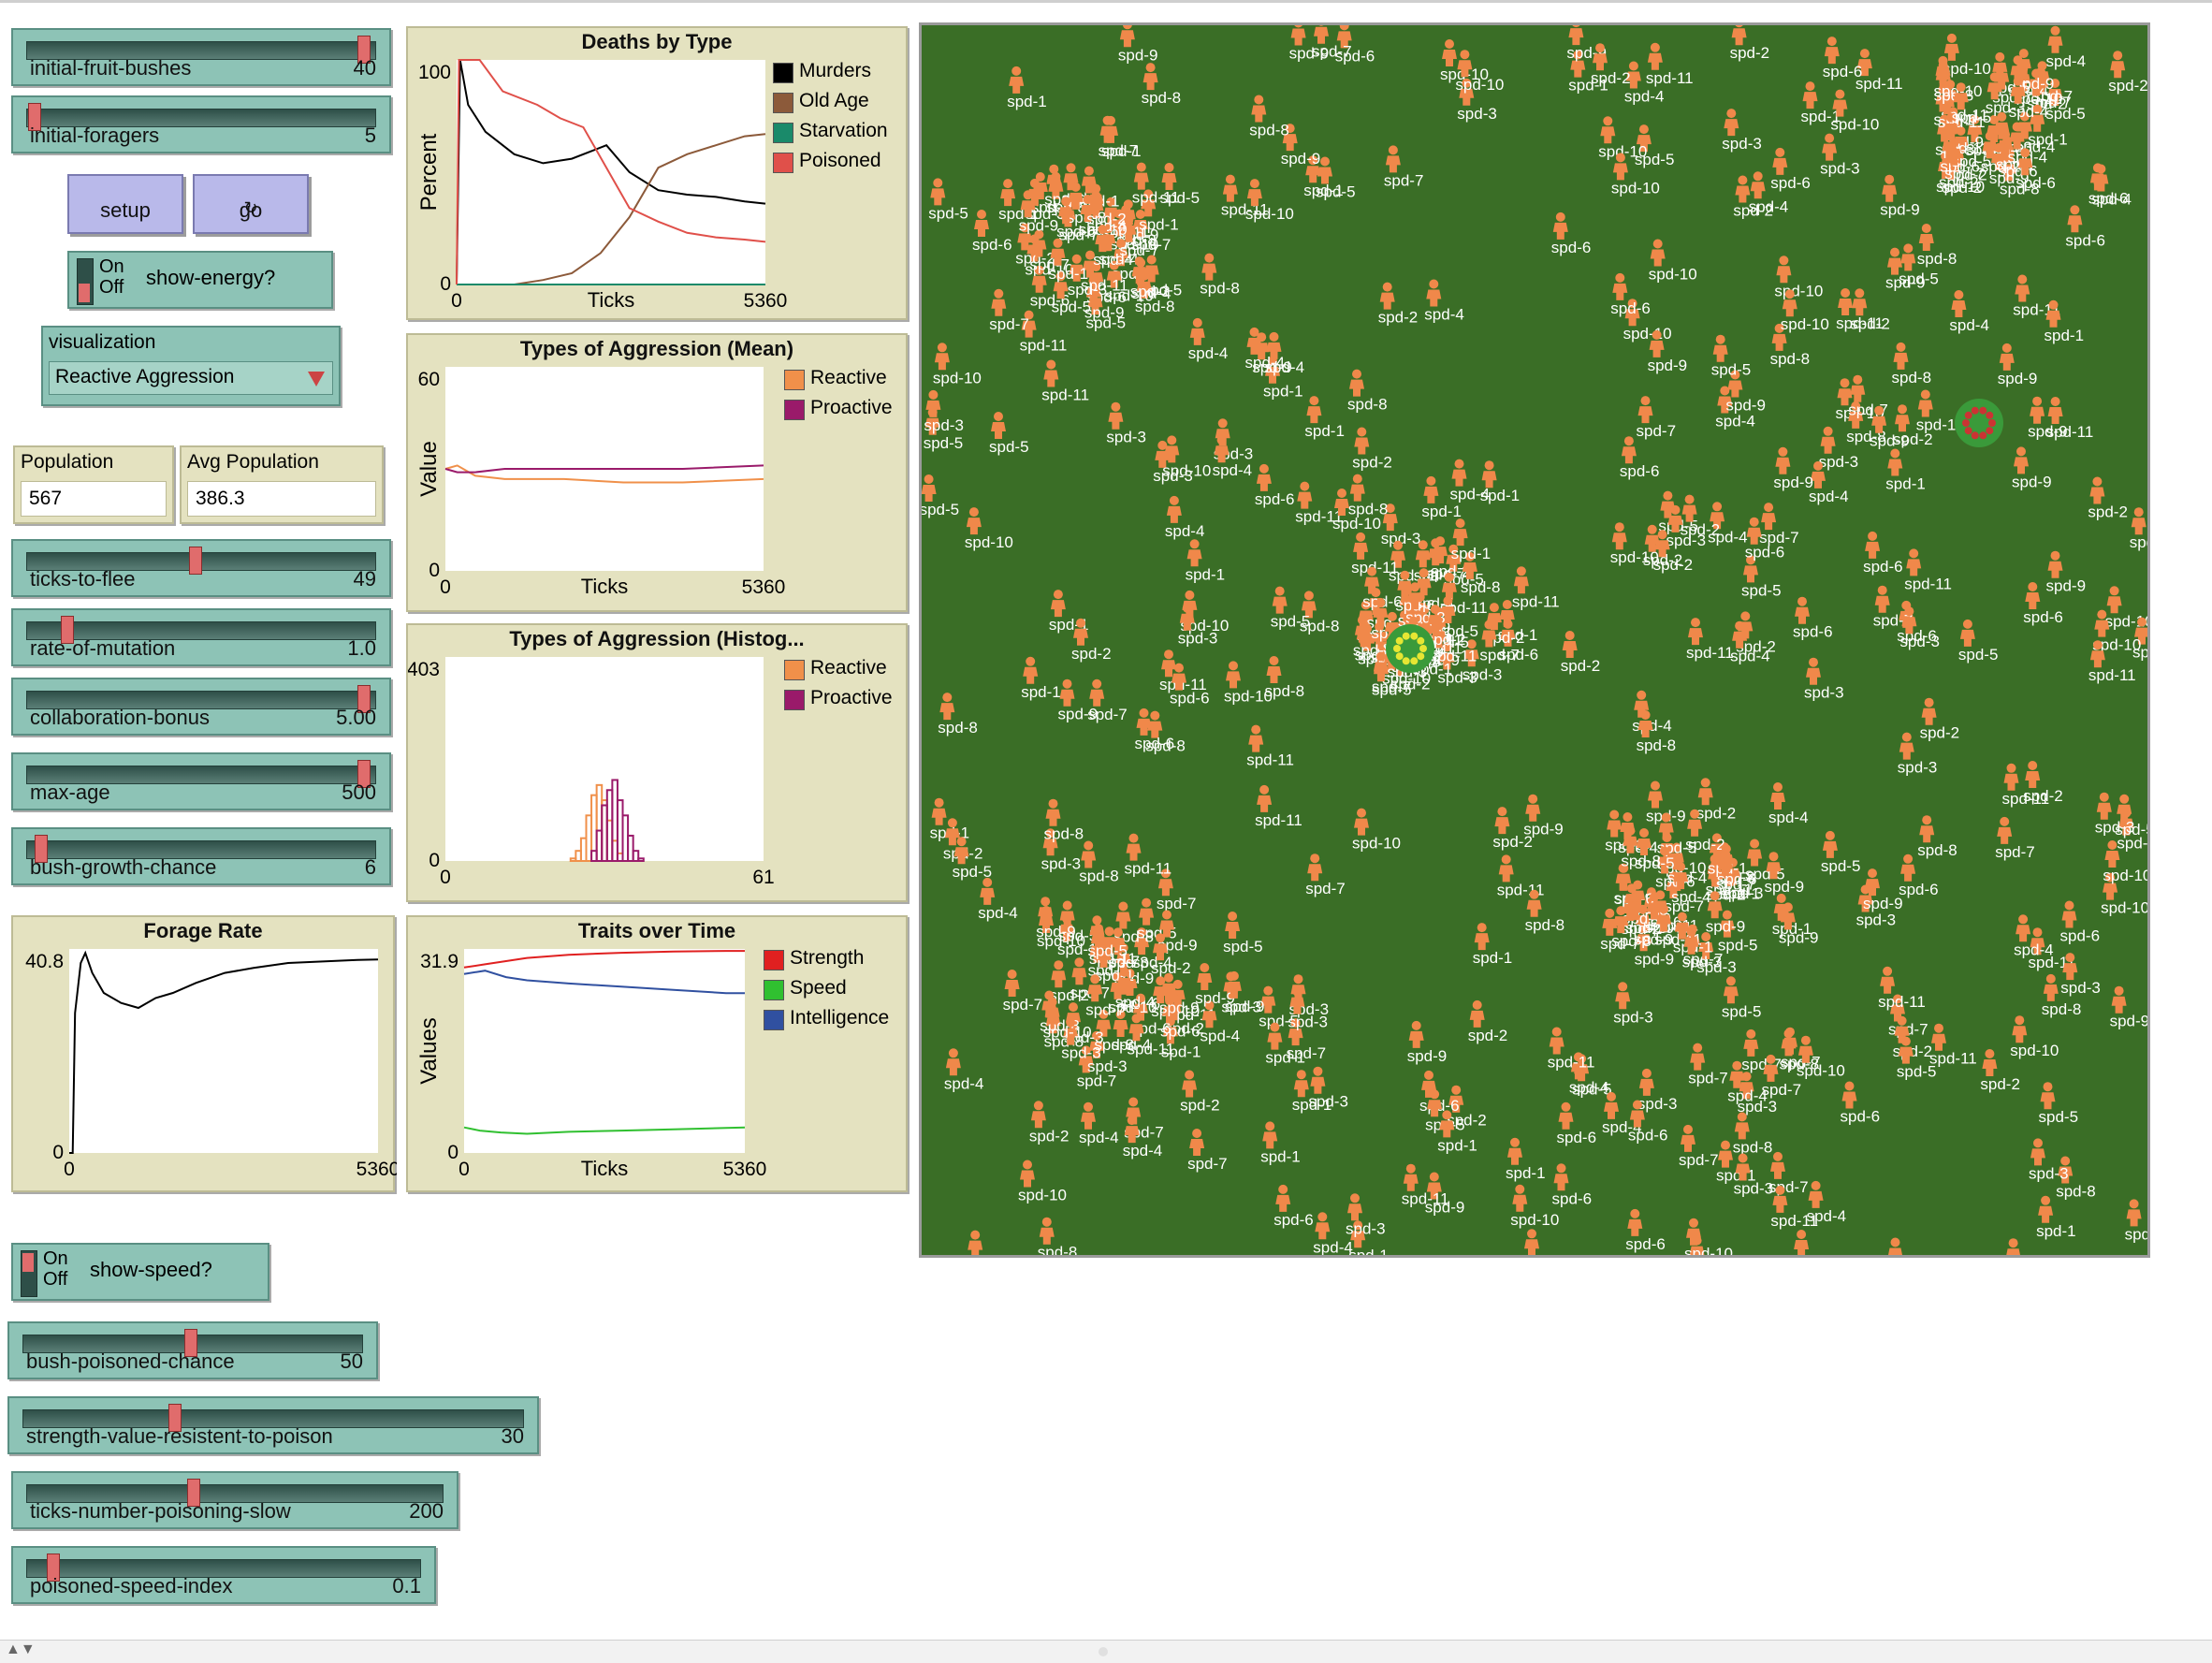 Image resolution: width=2212 pixels, height=1663 pixels. What do you see at coordinates (251, 204) in the screenshot?
I see `go-button: go ↻` at bounding box center [251, 204].